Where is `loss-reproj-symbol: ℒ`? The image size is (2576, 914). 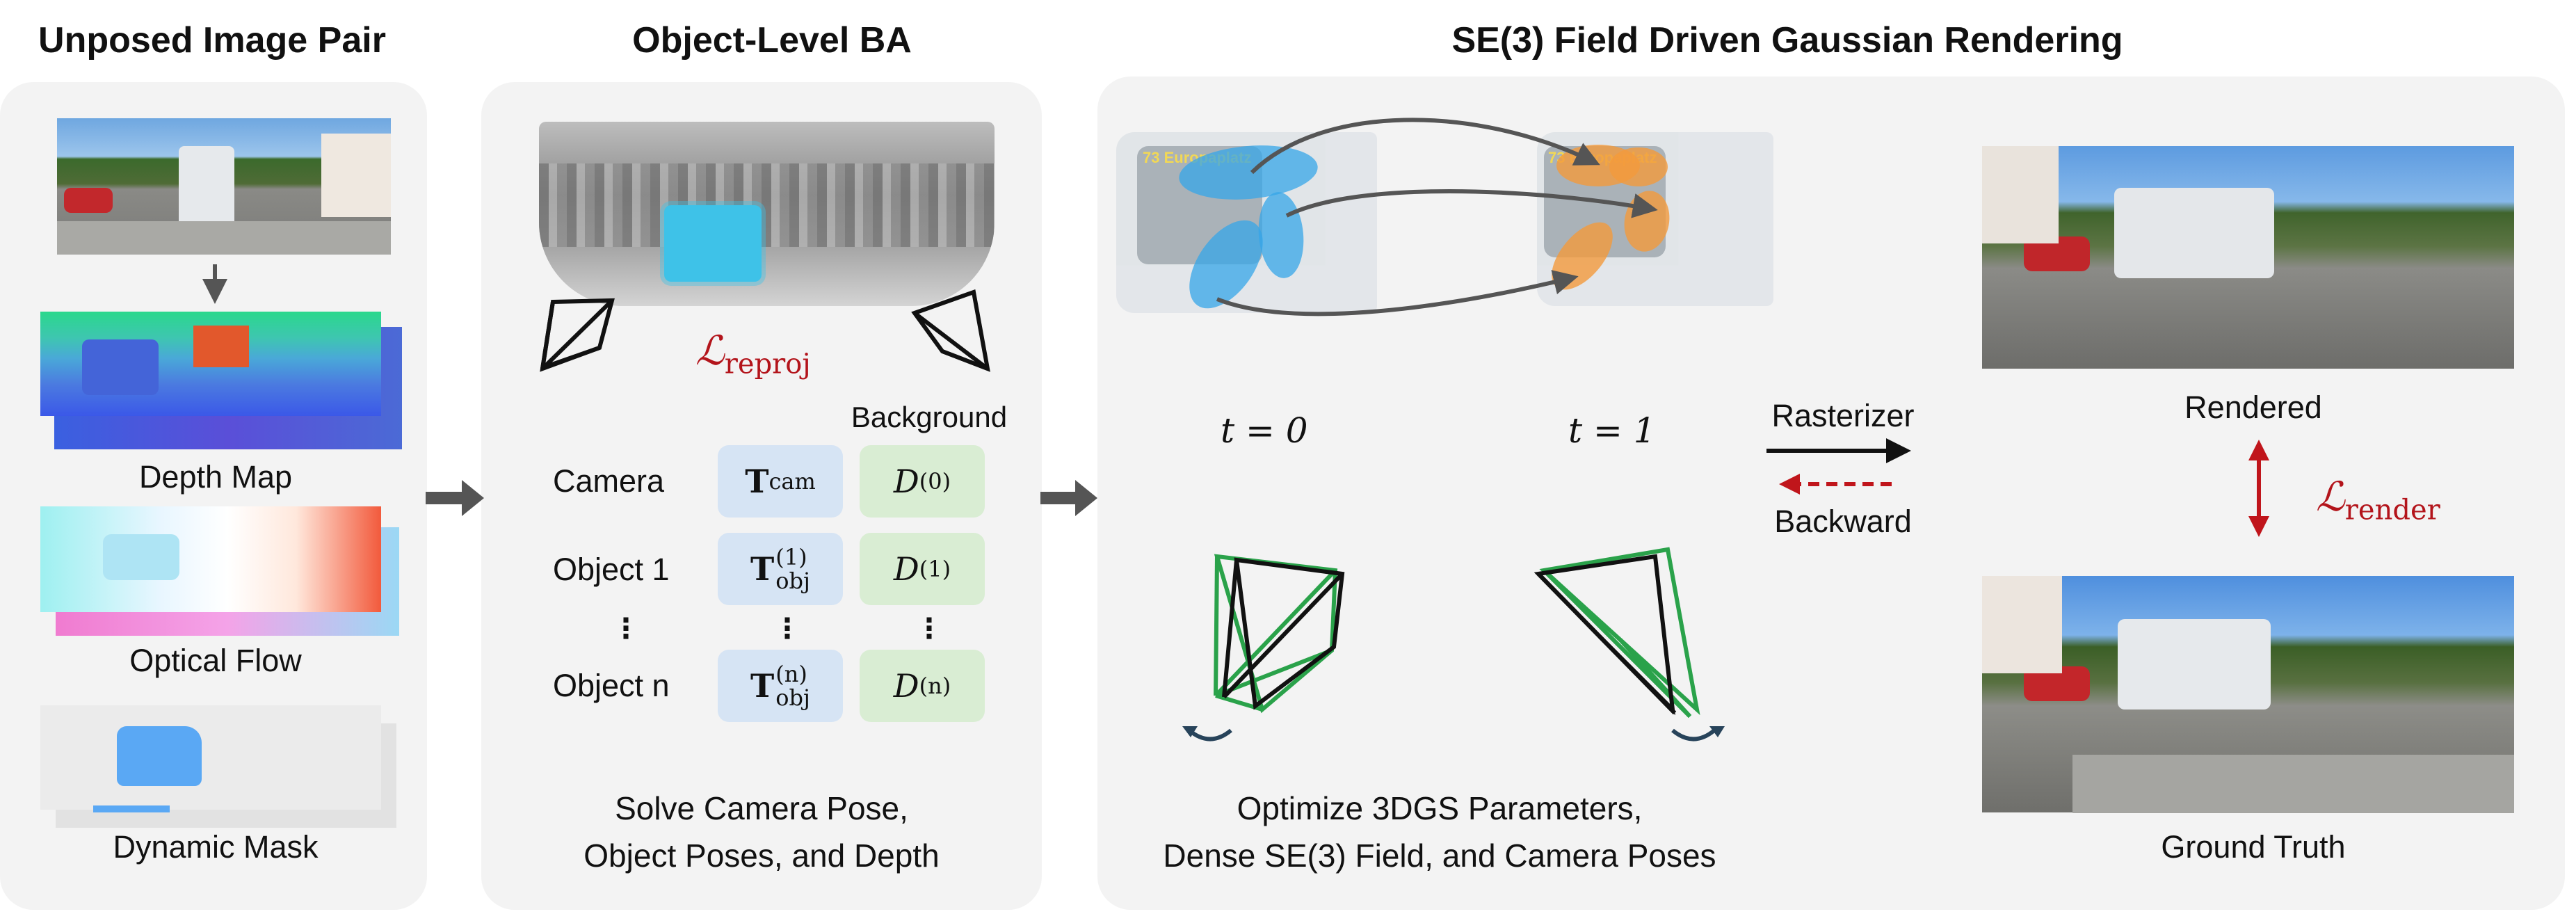 loss-reproj-symbol: ℒ is located at coordinates (710, 350).